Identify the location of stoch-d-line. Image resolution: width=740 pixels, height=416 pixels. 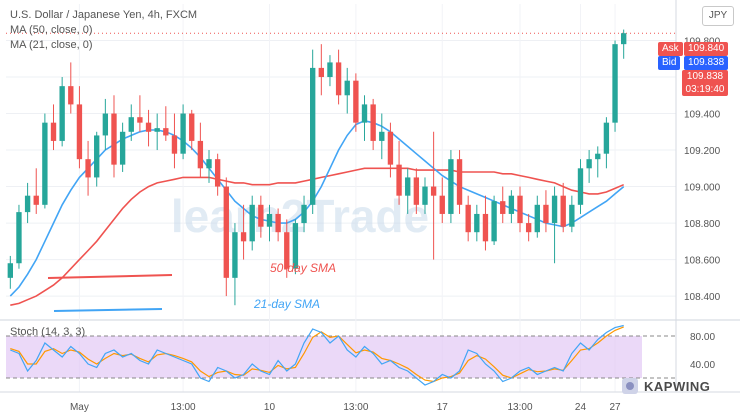
(317, 354).